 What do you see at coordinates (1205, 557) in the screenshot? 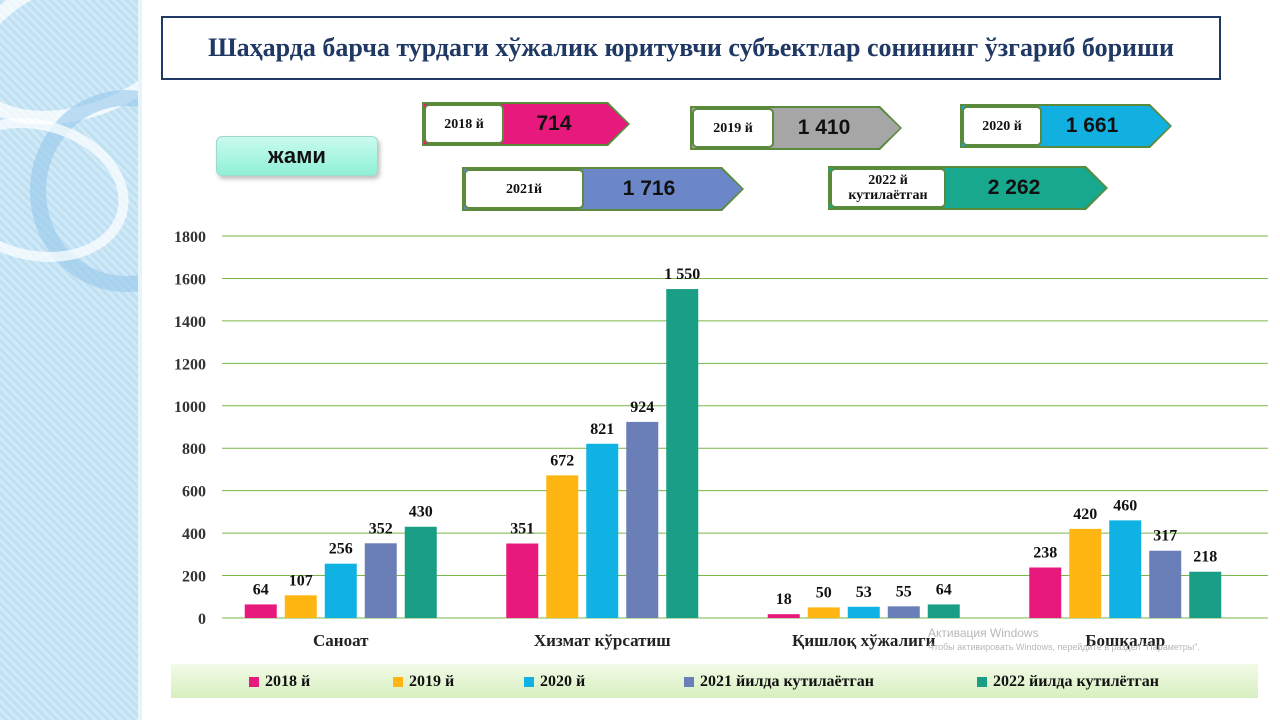
I see `data-label: 218` at bounding box center [1205, 557].